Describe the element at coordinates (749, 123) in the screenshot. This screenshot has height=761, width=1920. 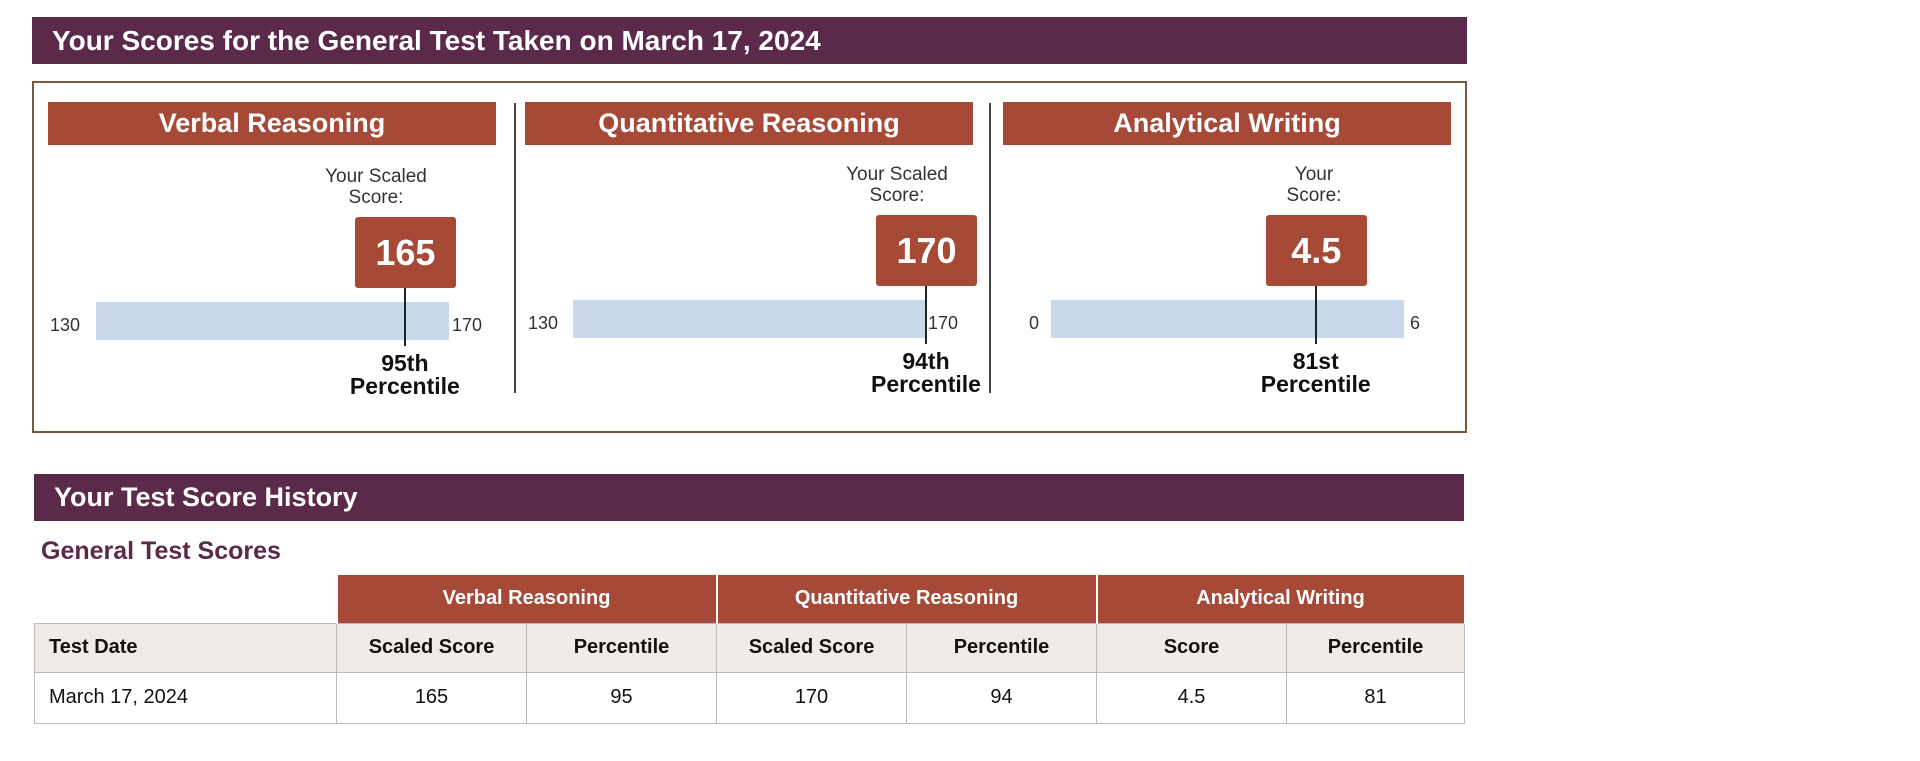
I see `panel-title: Quantitative Reasoning` at that location.